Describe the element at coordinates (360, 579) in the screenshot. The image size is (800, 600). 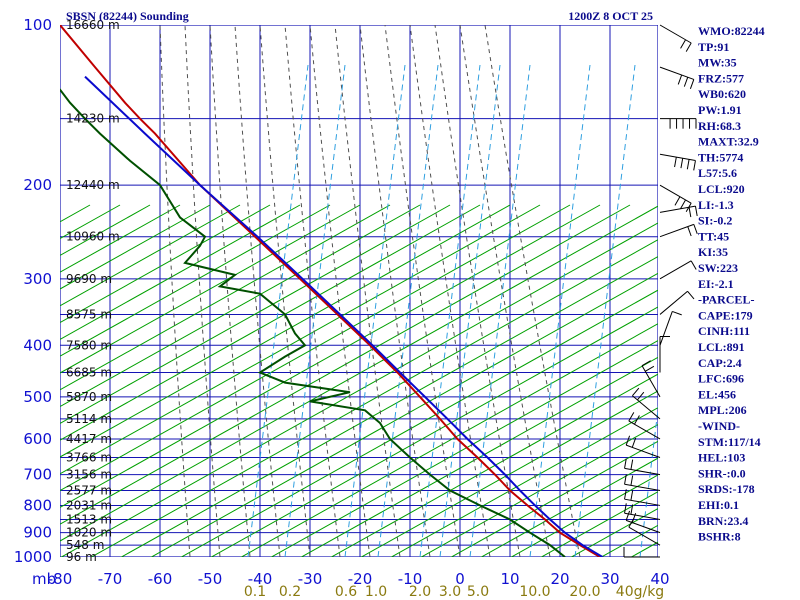
I see `temperature-tick-label: -20` at that location.